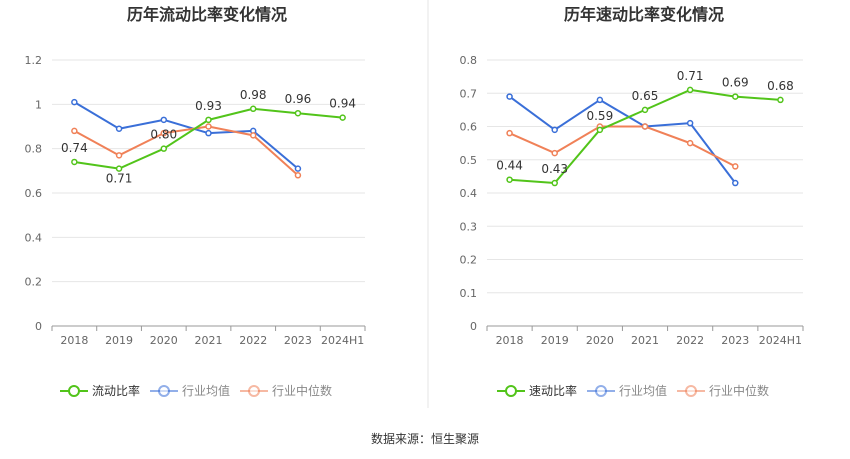  I want to click on current-ratio-legend-label: 流动比率, so click(116, 390).